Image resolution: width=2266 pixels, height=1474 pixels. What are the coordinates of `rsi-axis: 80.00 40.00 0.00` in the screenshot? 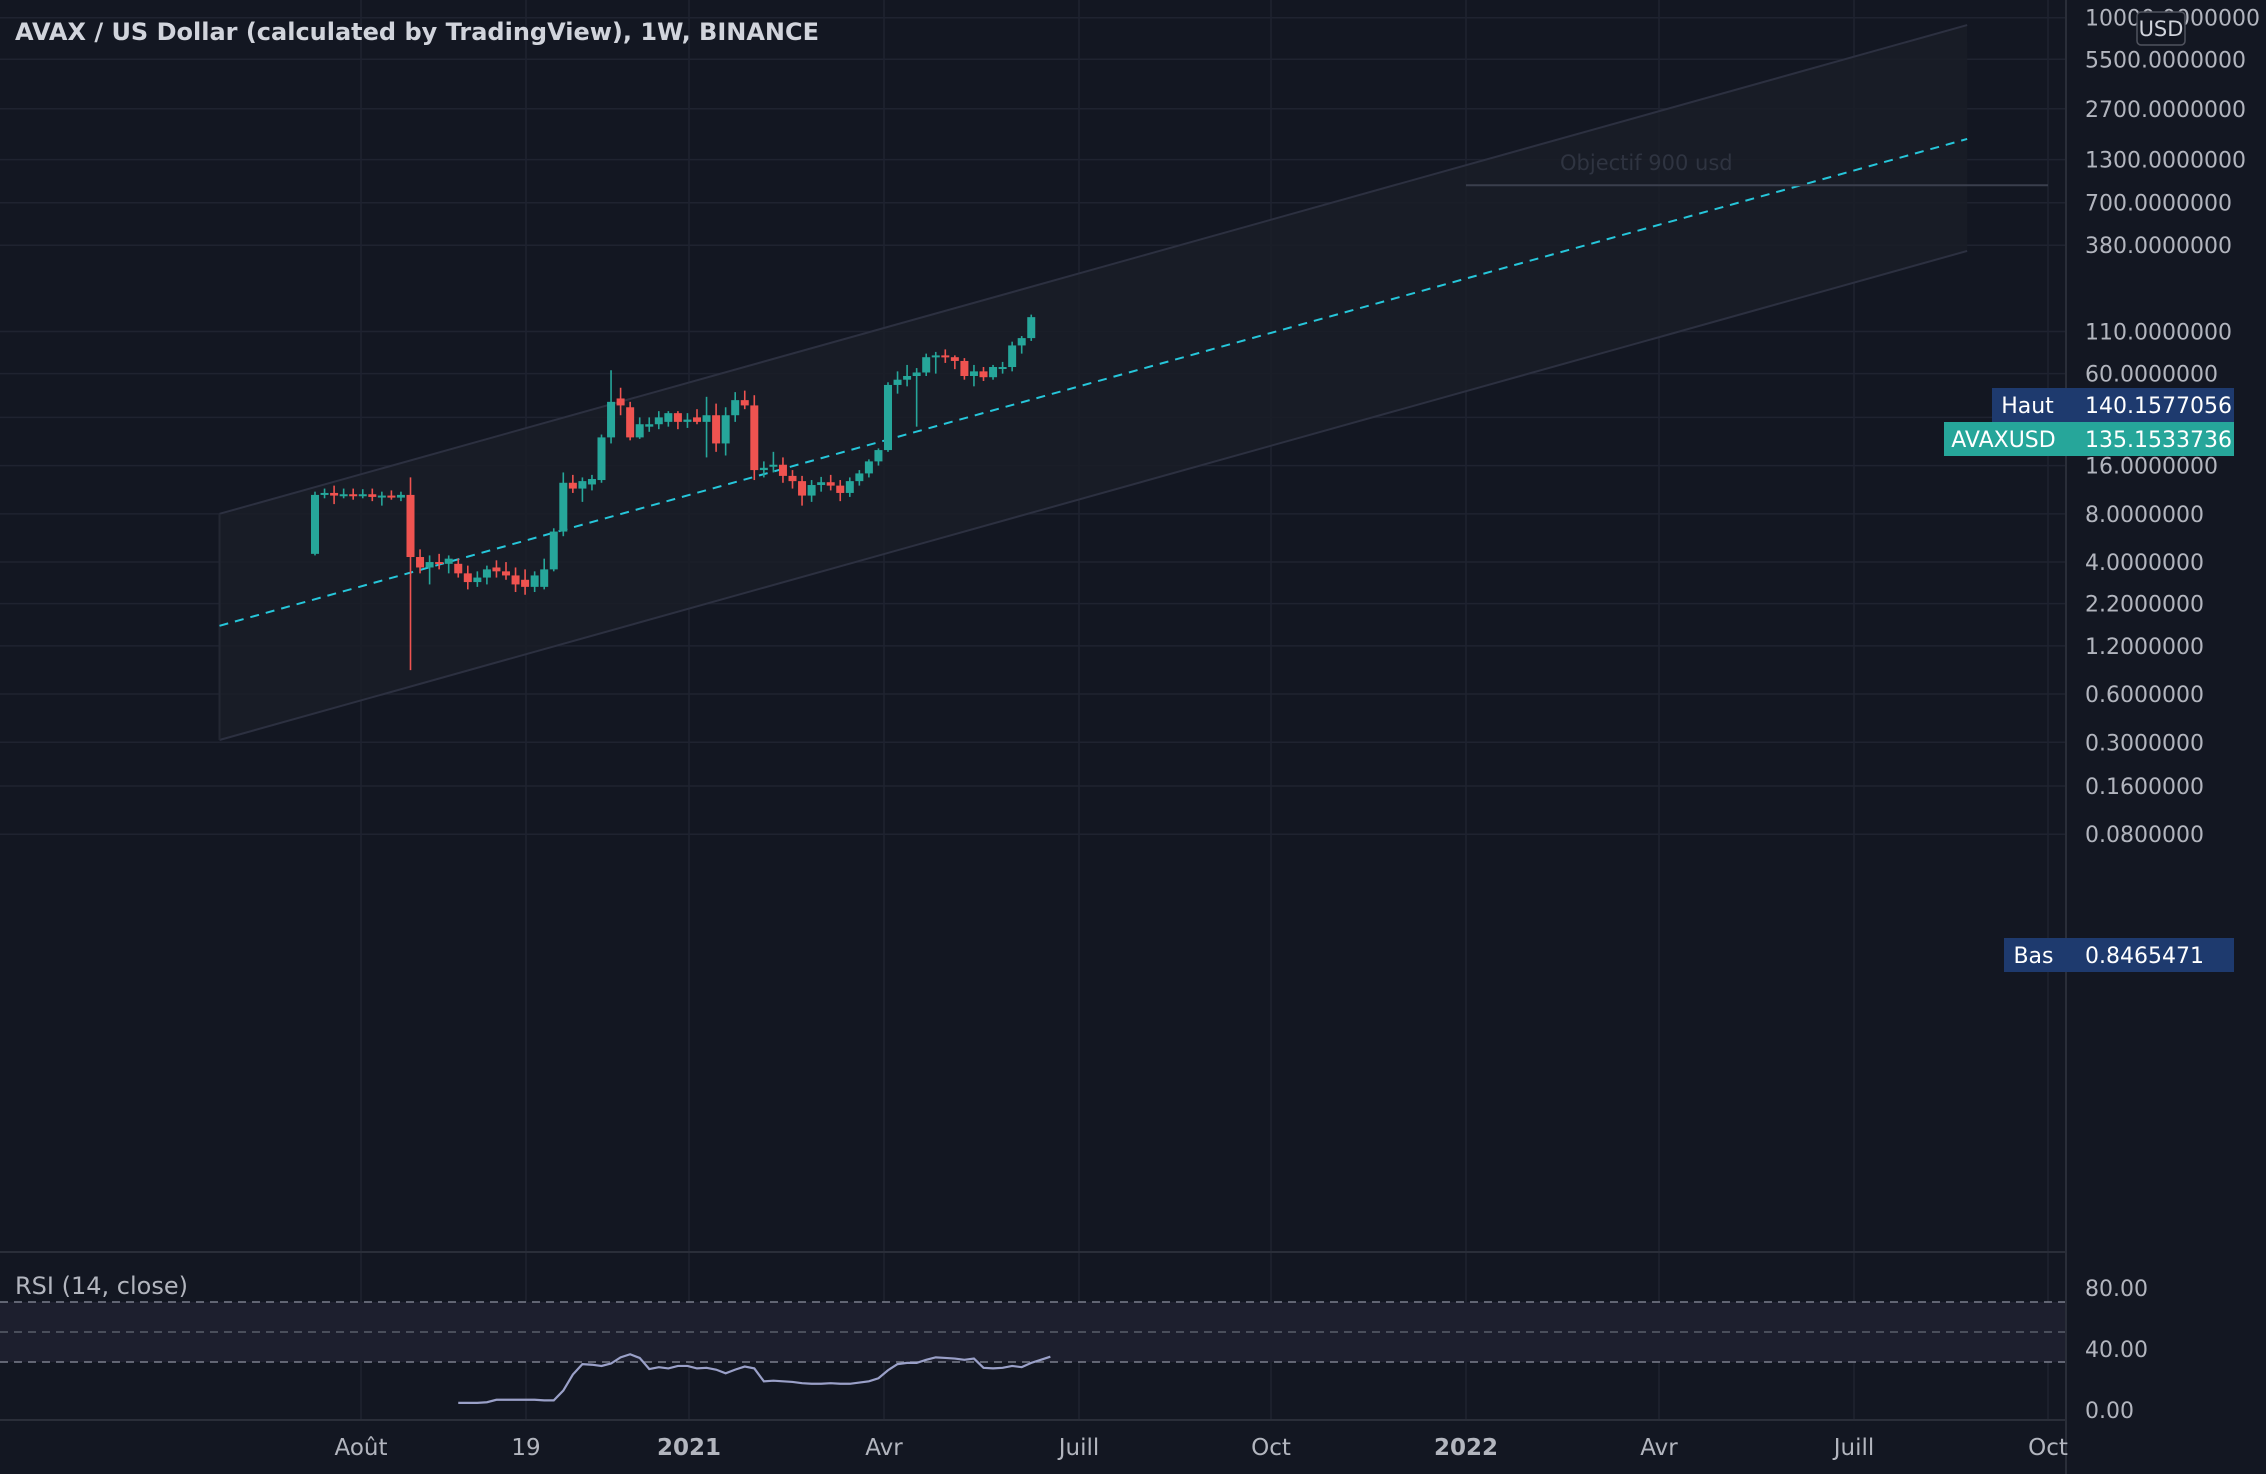 It's located at (2116, 1350).